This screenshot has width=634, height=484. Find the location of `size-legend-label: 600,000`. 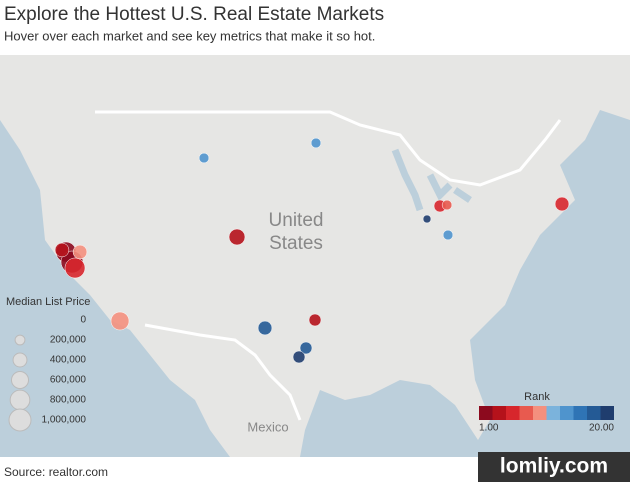

size-legend-label: 600,000 is located at coordinates (68, 380).